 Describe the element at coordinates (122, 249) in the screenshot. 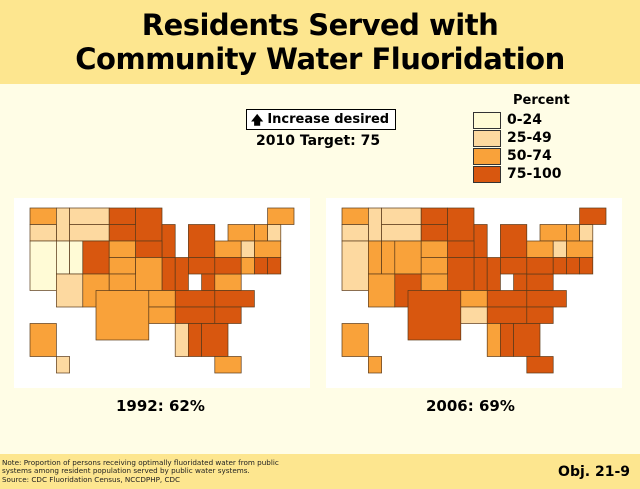

I see `state-ne: NE: 50-74` at that location.